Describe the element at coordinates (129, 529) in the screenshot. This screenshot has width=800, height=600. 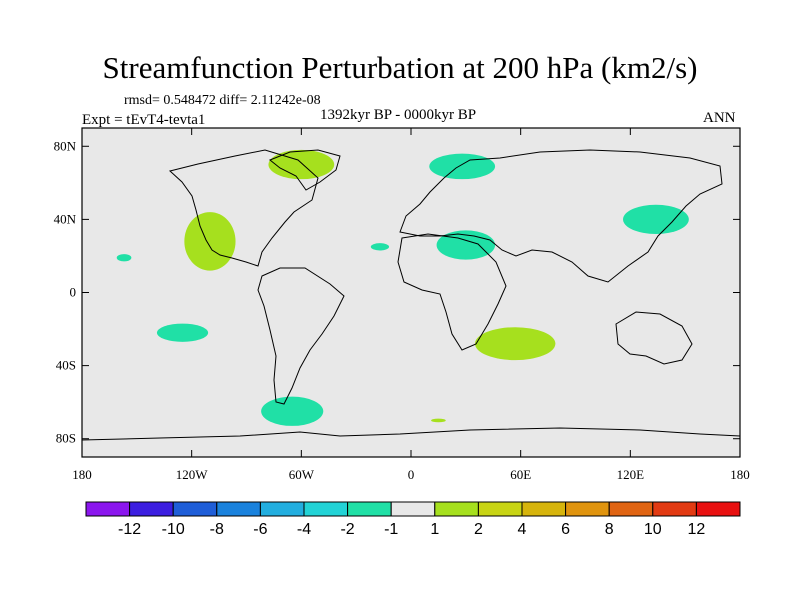
I see `colorbar-label: -12` at that location.